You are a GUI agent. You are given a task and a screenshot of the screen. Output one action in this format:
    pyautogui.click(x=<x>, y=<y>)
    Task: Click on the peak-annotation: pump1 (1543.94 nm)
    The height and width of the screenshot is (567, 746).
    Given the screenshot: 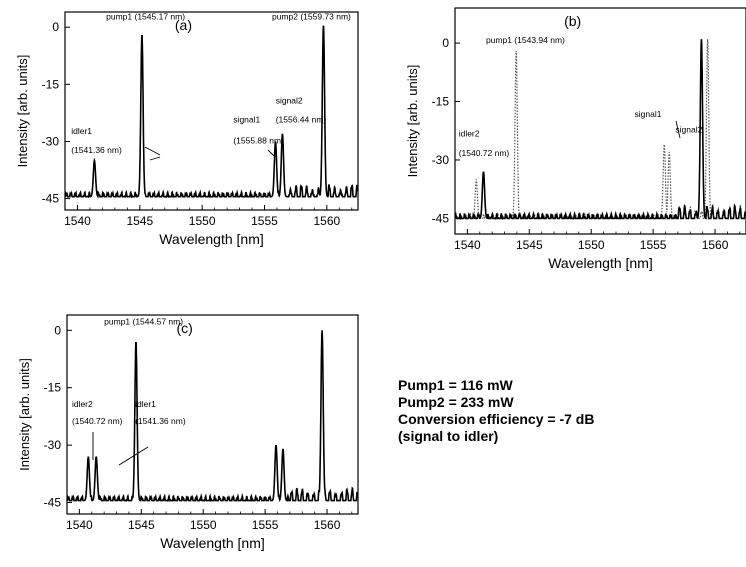 What is the action you would take?
    pyautogui.click(x=525, y=40)
    